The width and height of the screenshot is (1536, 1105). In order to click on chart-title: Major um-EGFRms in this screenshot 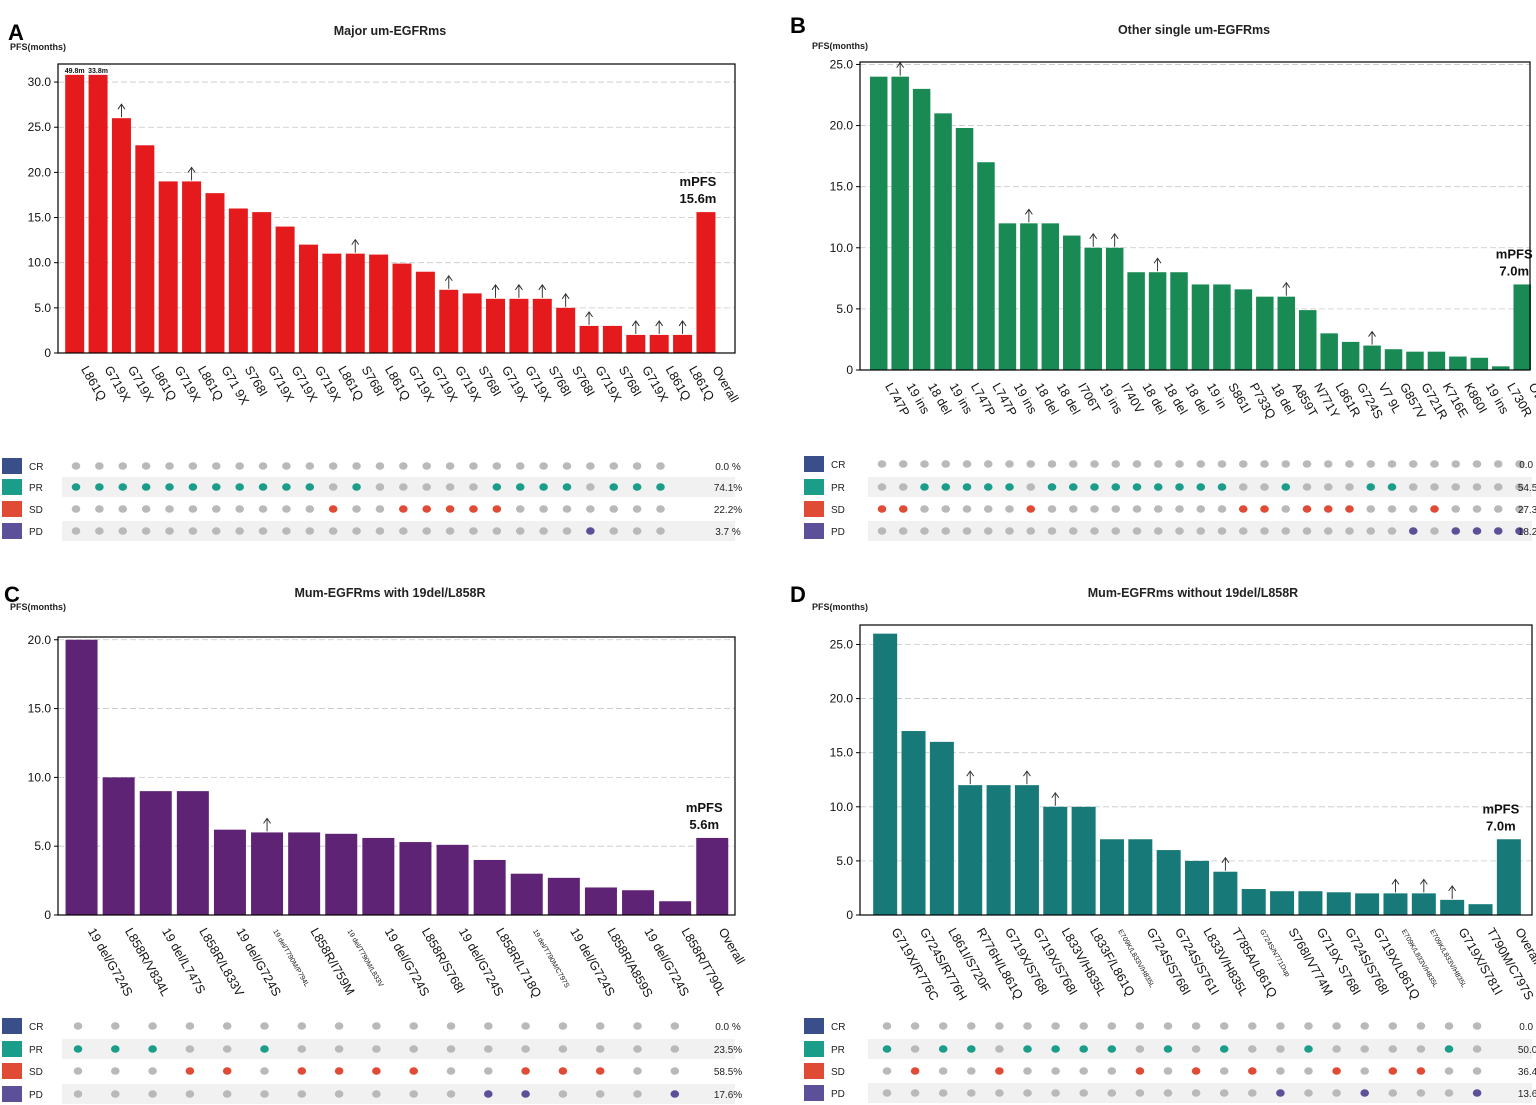, I will do `click(390, 31)`.